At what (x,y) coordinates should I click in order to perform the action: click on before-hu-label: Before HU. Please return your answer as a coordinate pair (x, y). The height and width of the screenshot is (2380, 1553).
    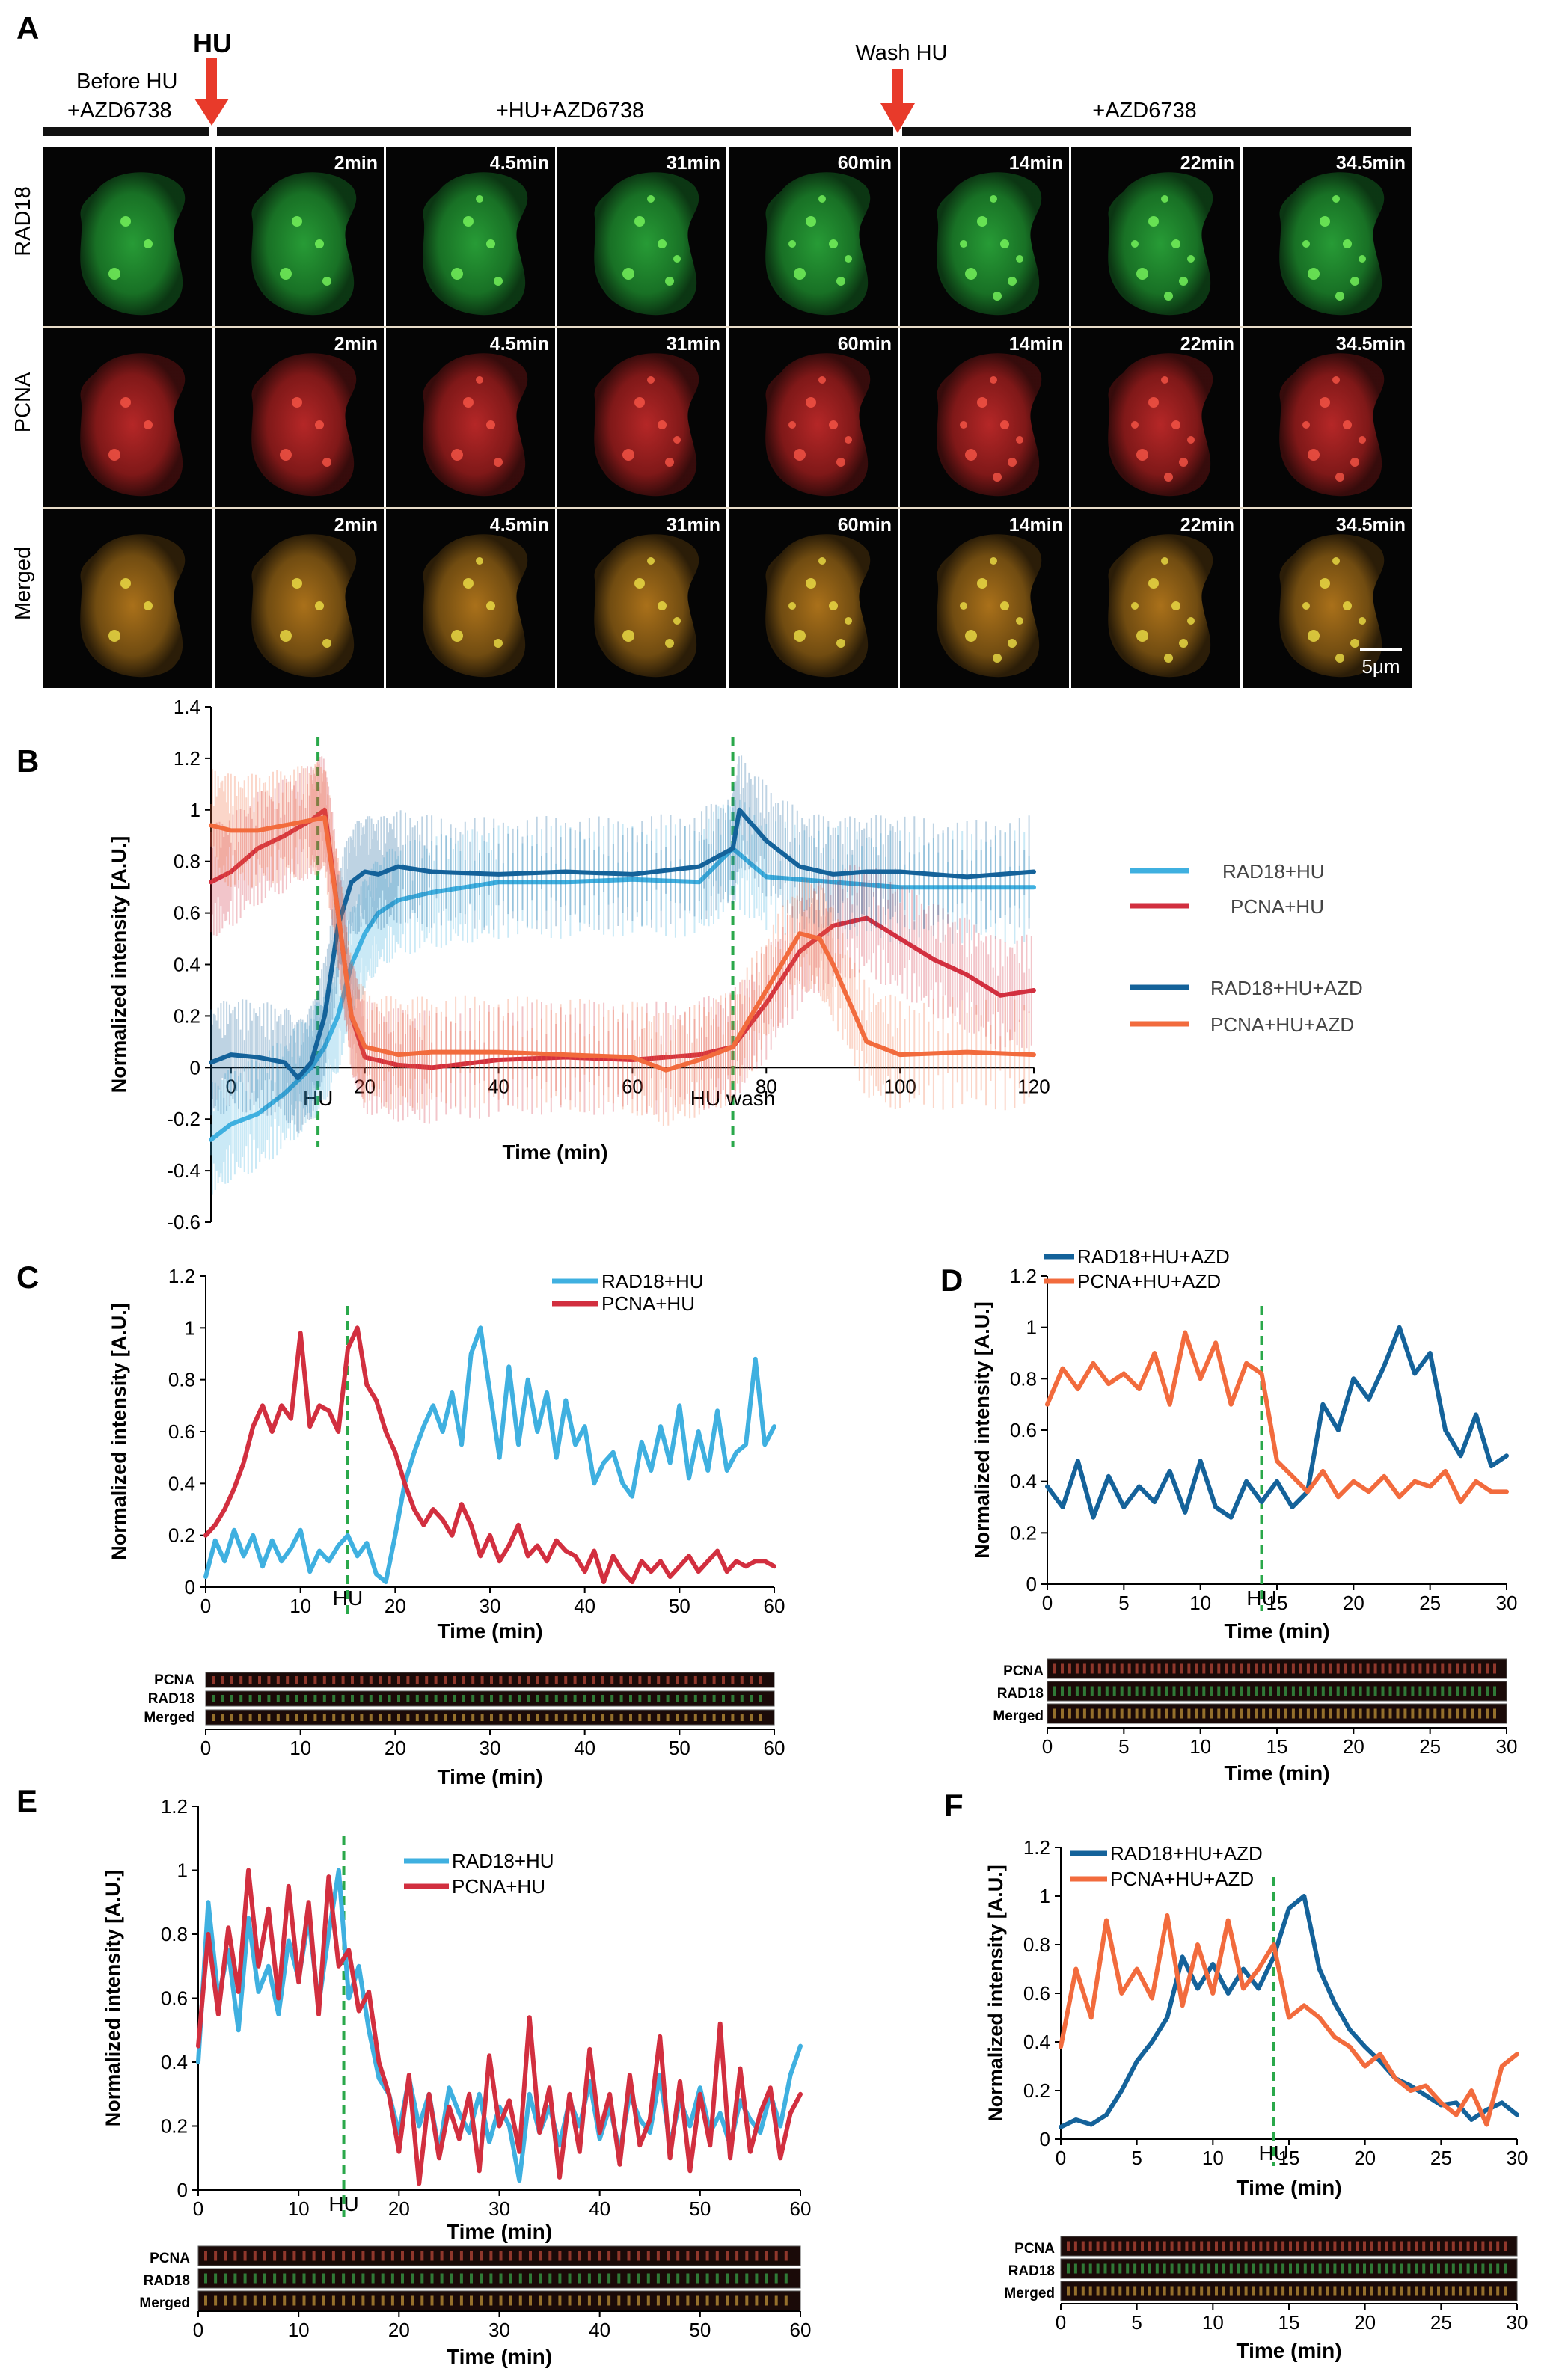
    Looking at the image, I should click on (126, 81).